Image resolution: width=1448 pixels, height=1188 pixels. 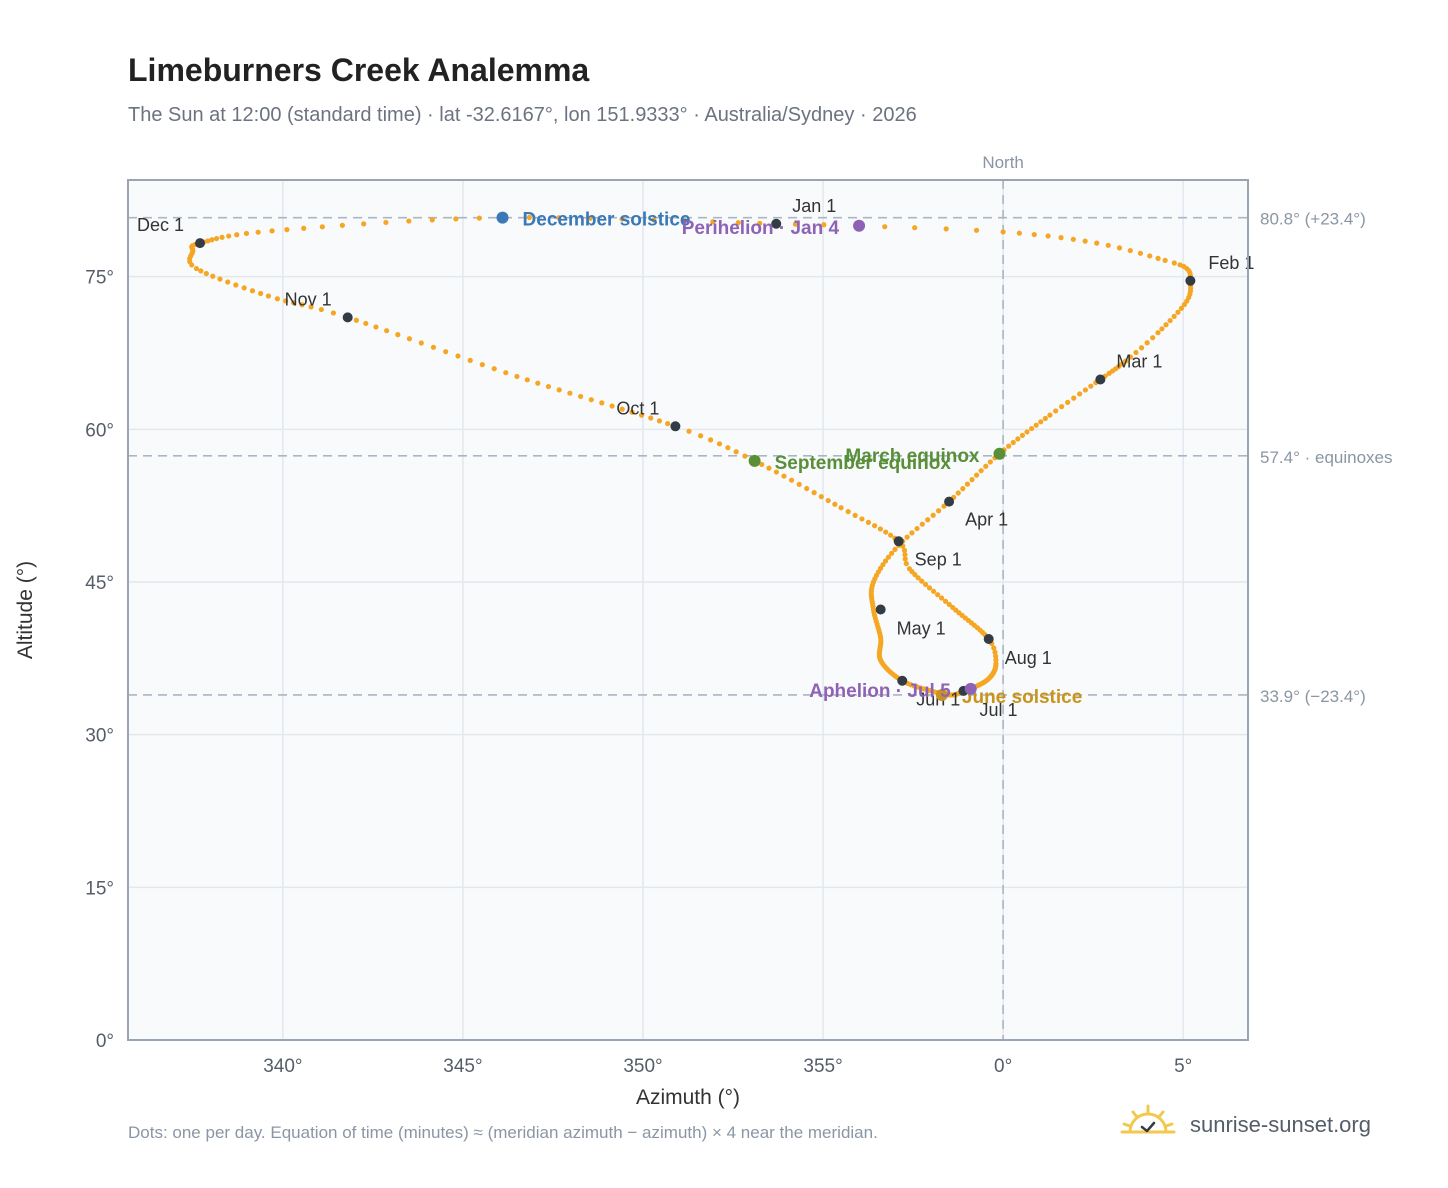 What do you see at coordinates (863, 463) in the screenshot?
I see `event-label: September equinox` at bounding box center [863, 463].